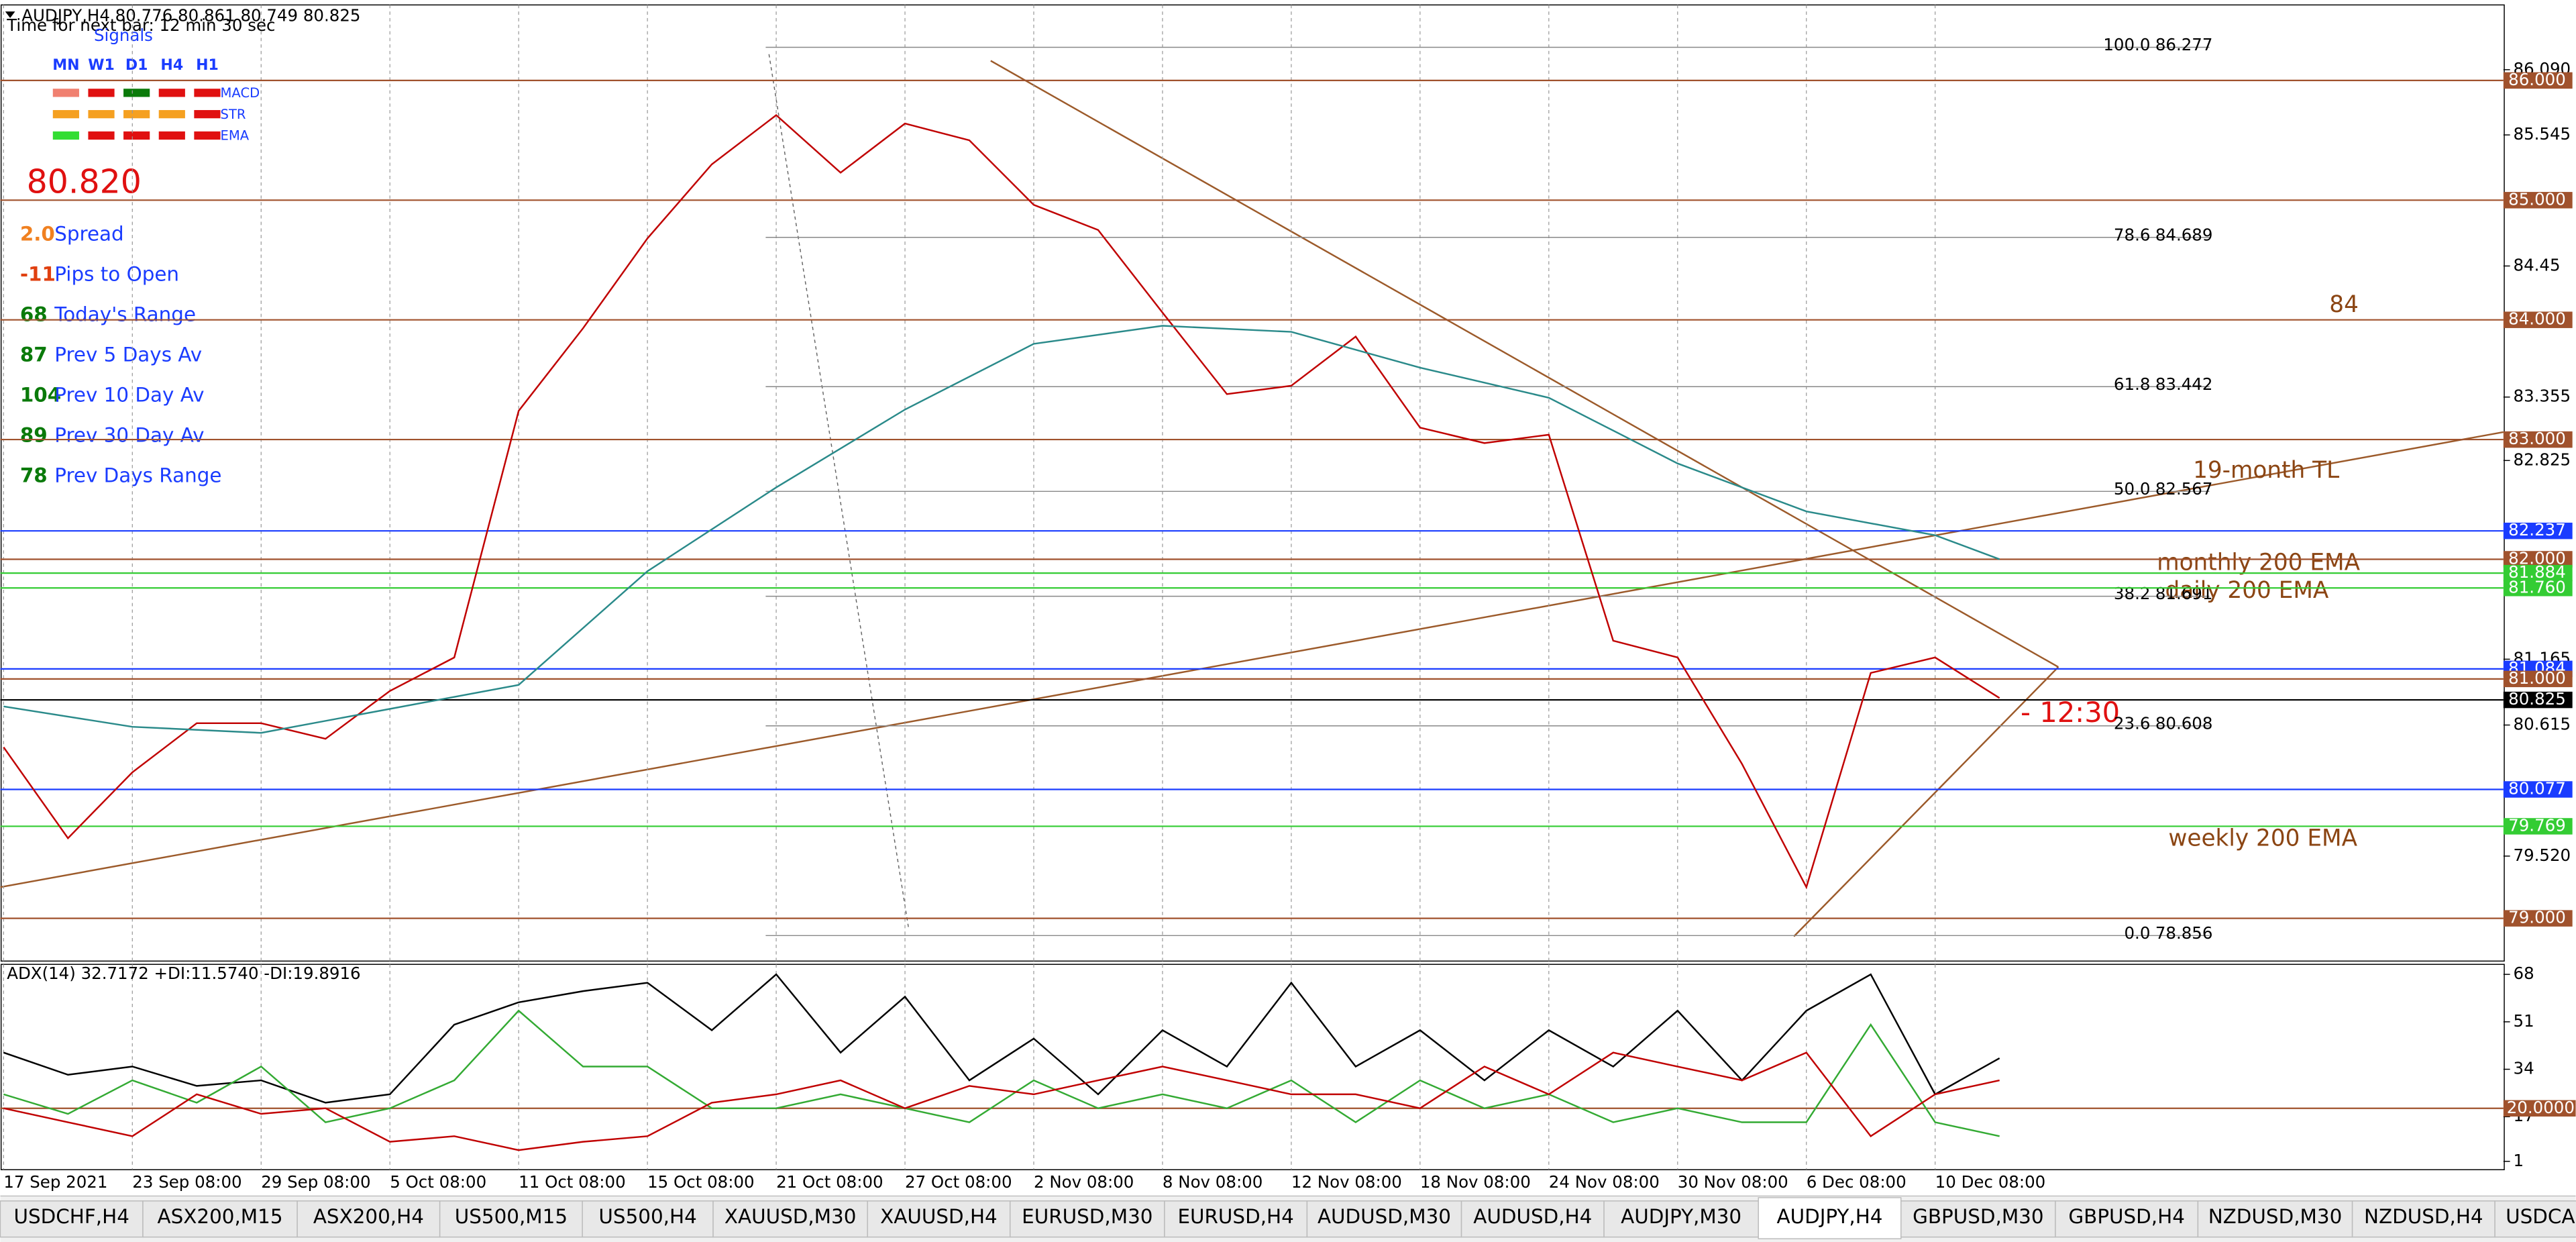 This screenshot has height=1242, width=2576. I want to click on x-tick-label: 11 Oct 08:00, so click(572, 1182).